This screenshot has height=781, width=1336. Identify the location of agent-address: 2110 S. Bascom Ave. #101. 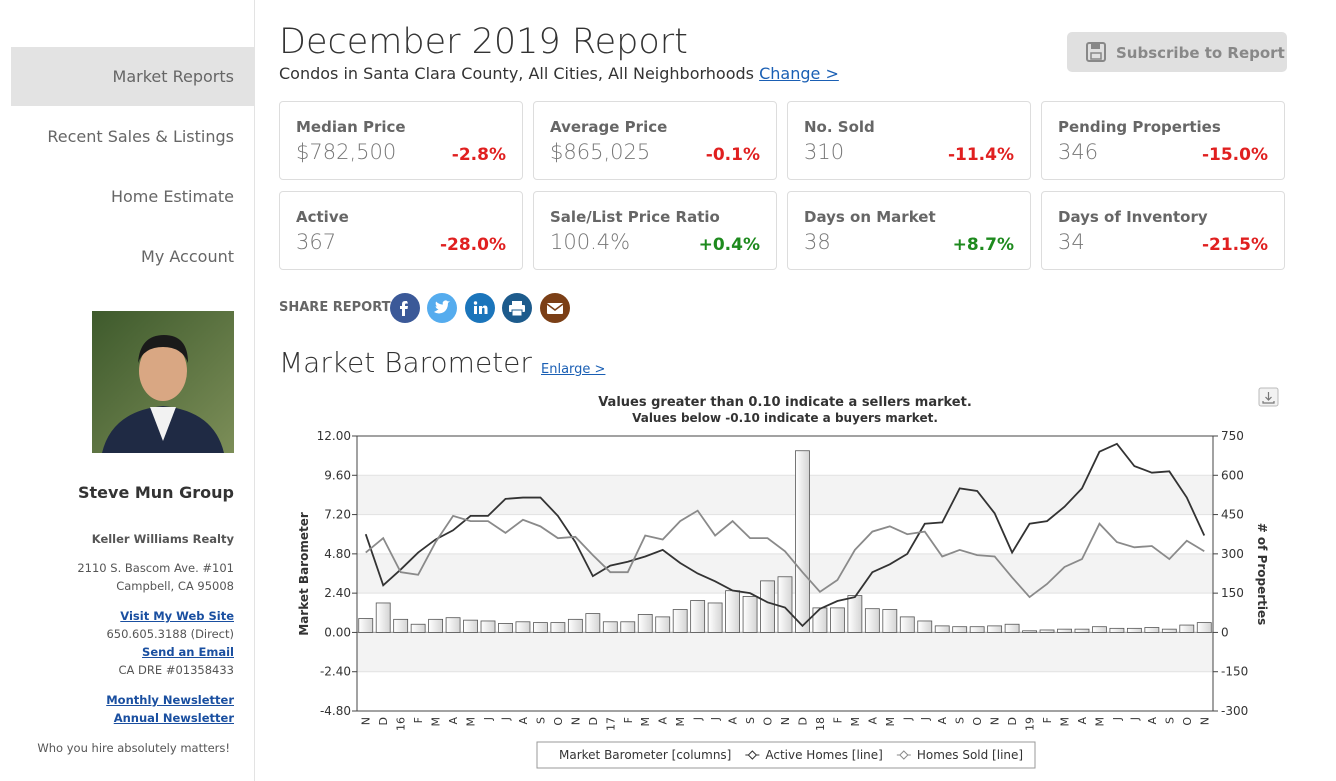
(155, 568).